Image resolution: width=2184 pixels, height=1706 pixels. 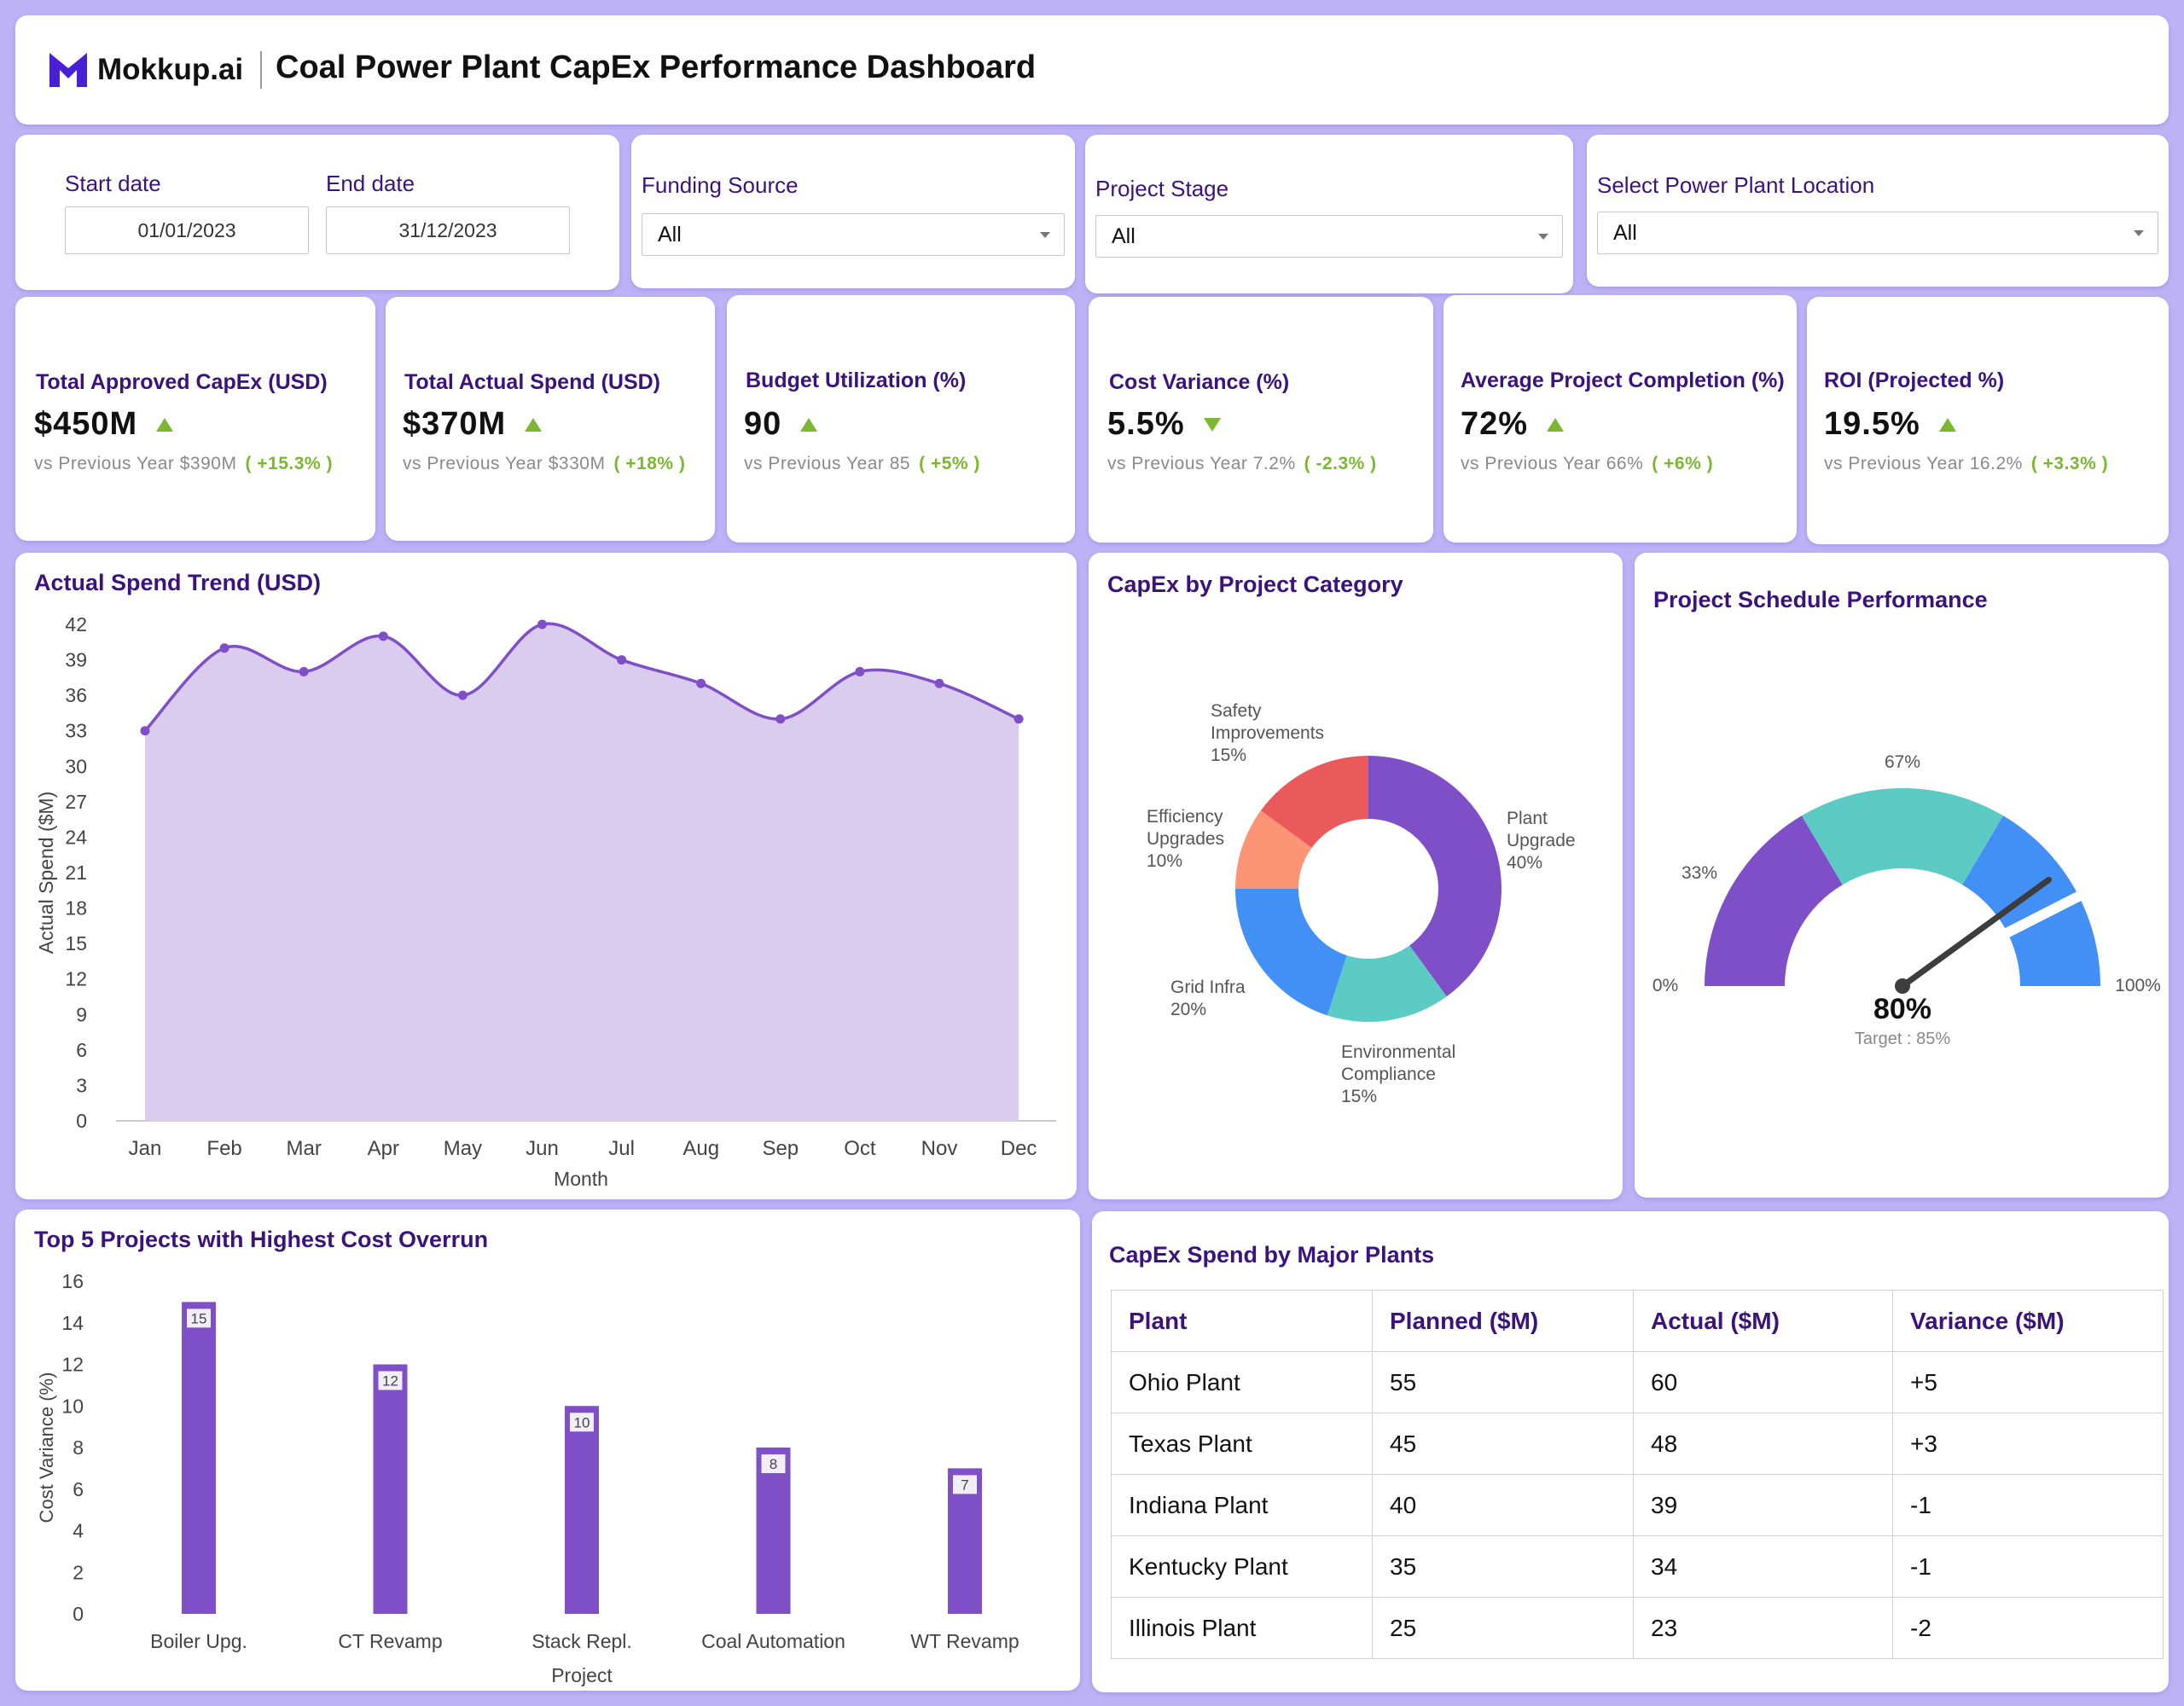 I want to click on start-date-input: 01/01/2023, so click(x=187, y=230).